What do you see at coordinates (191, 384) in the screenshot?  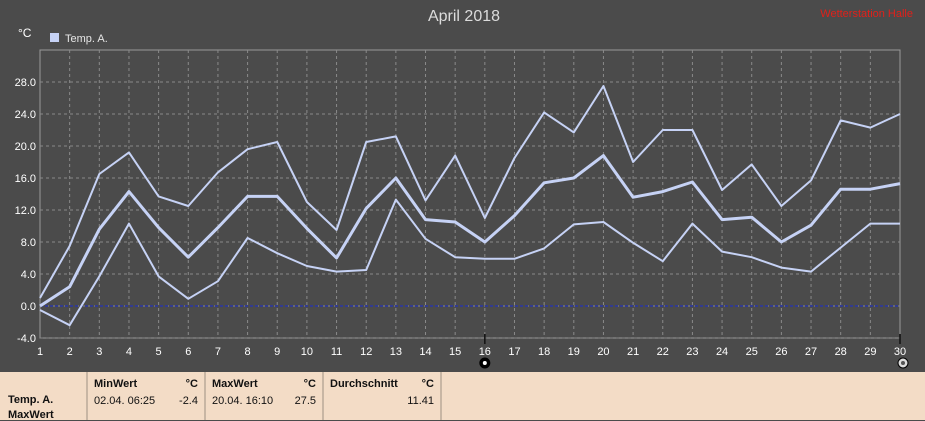 I see `min-unit: °C` at bounding box center [191, 384].